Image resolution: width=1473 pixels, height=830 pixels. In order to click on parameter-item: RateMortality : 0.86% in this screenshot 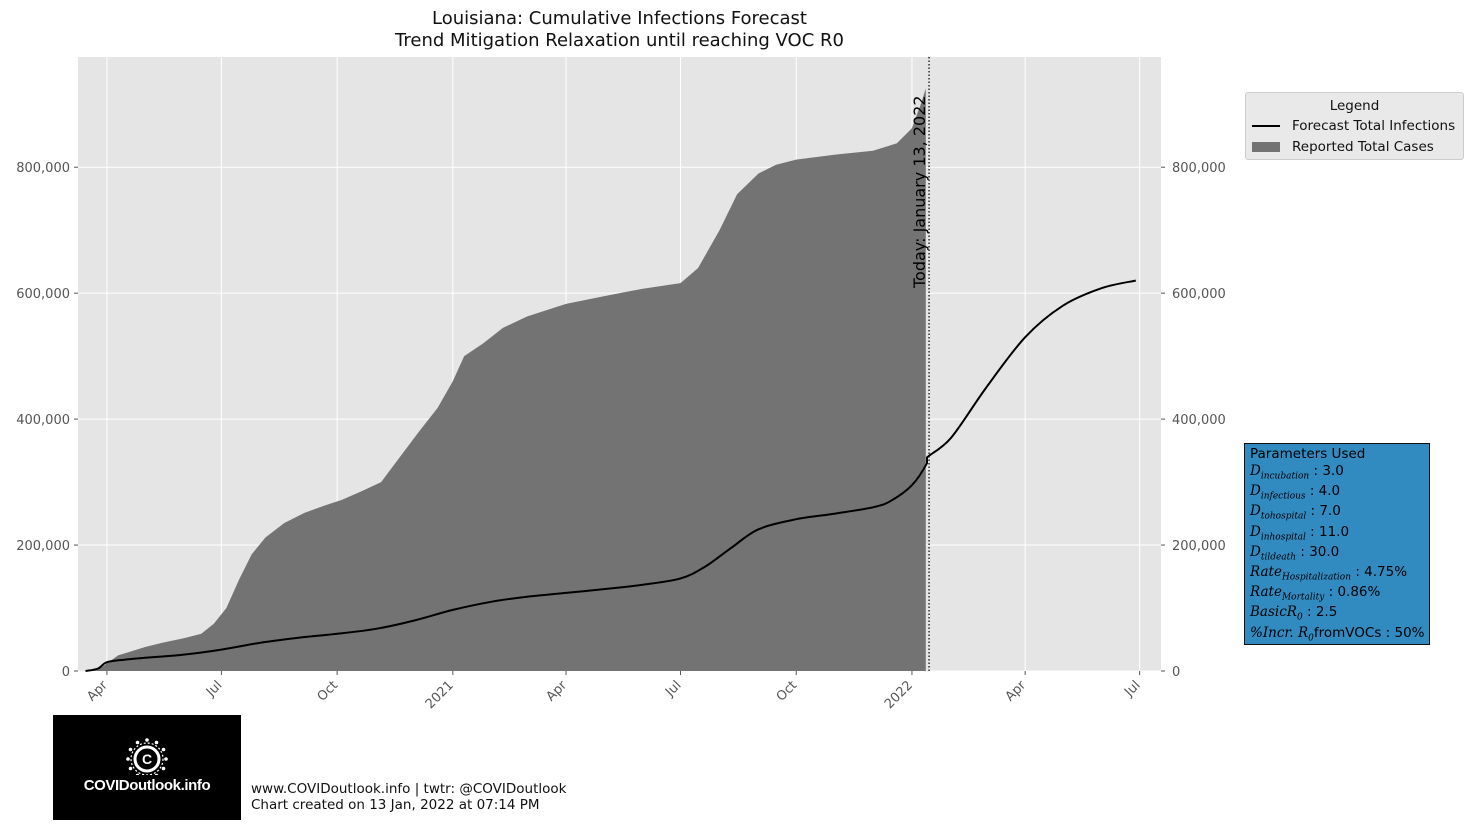, I will do `click(1315, 593)`.